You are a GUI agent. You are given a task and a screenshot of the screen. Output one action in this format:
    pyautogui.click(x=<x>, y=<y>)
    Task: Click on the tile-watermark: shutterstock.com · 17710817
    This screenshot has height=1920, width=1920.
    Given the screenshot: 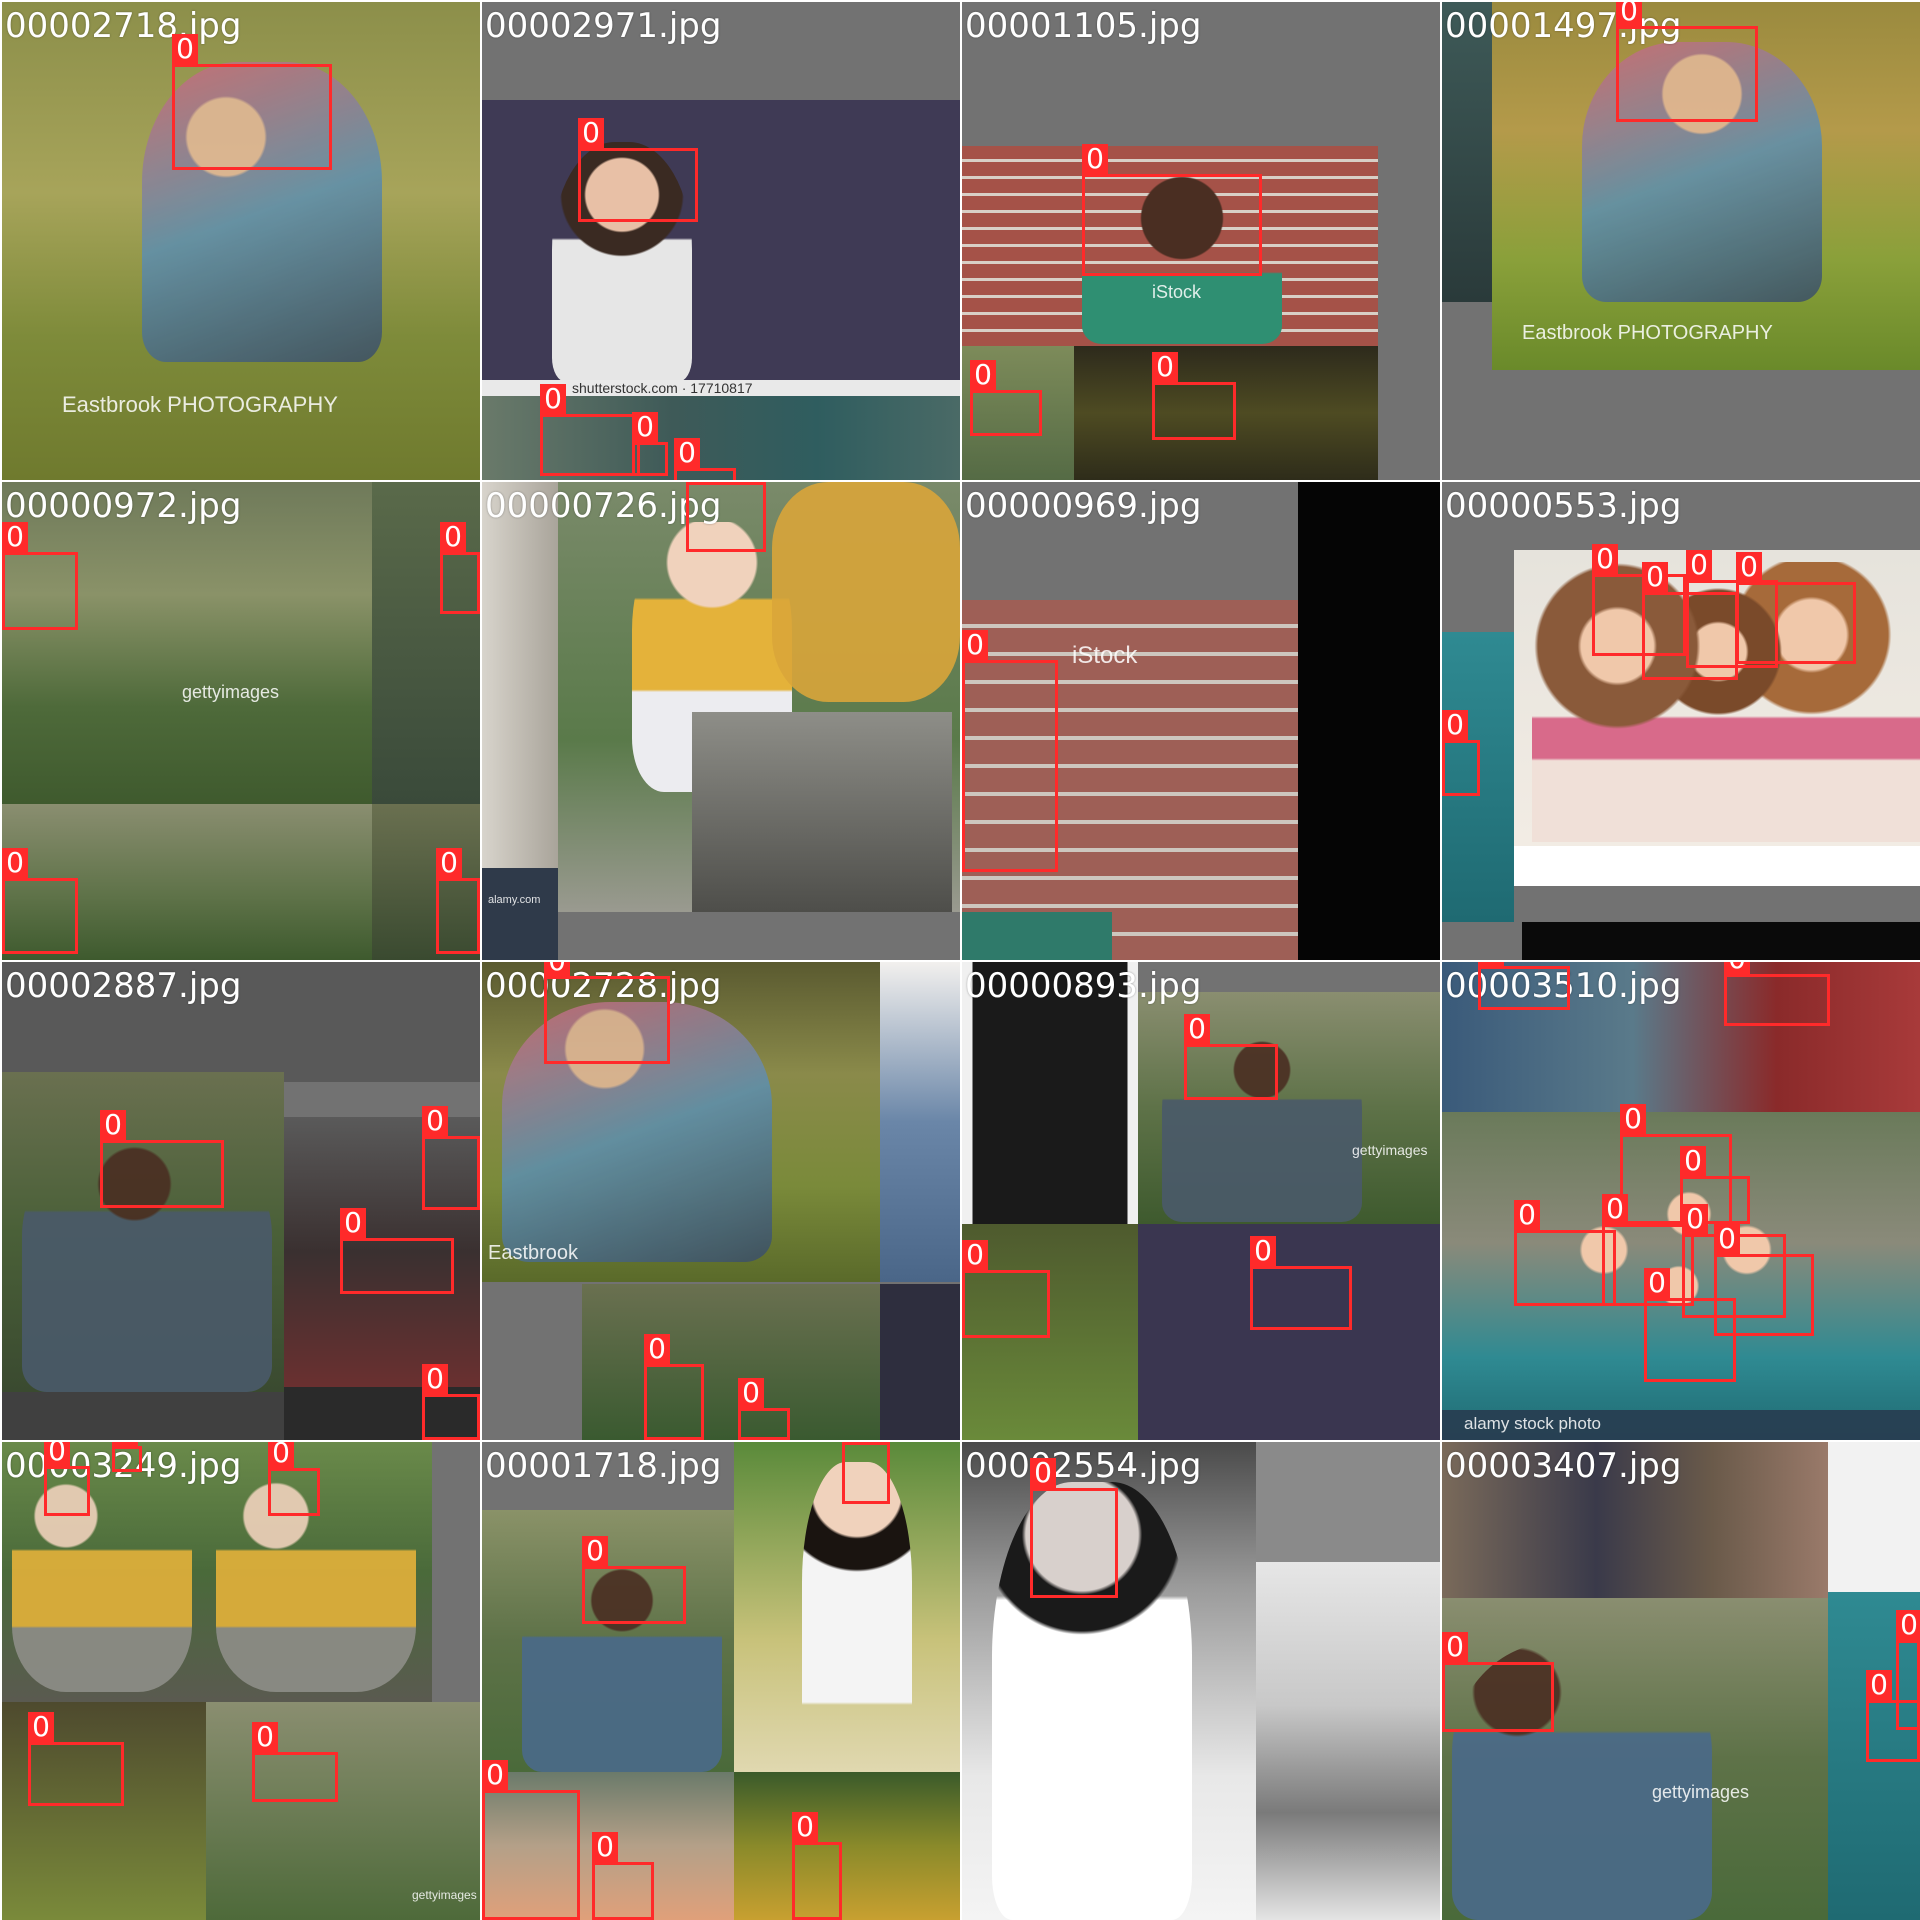 What is the action you would take?
    pyautogui.click(x=662, y=388)
    